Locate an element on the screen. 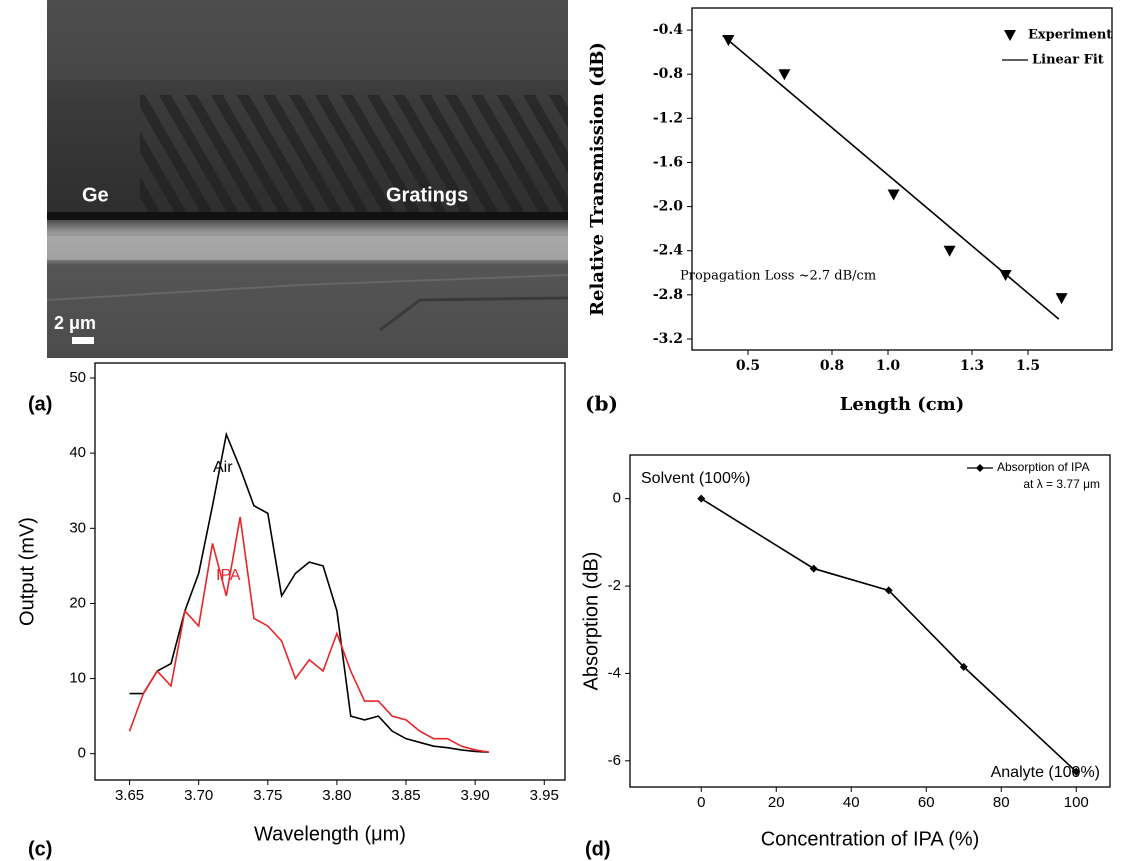  x-tick-label: 20 is located at coordinates (776, 802).